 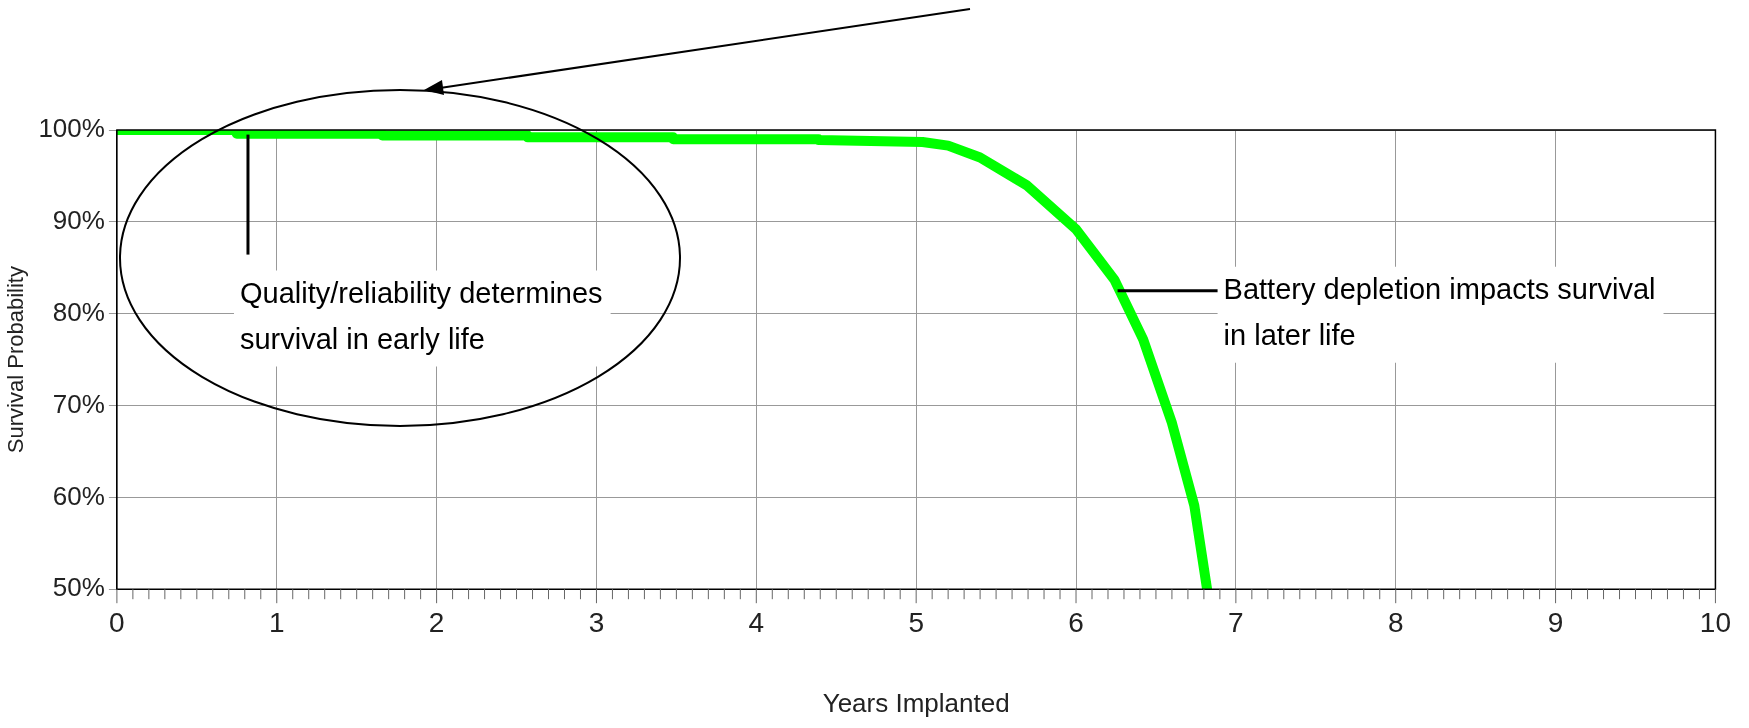 I want to click on x-tick-label: 4, so click(x=756, y=622).